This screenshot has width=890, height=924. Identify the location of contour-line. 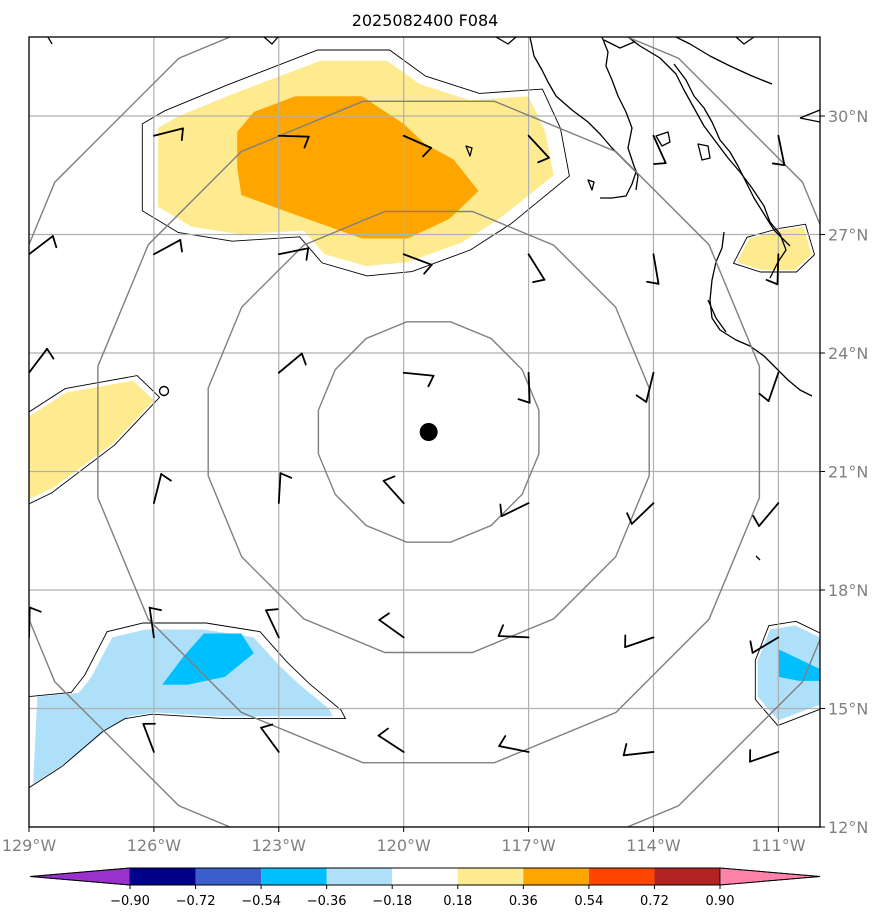
(355, 163).